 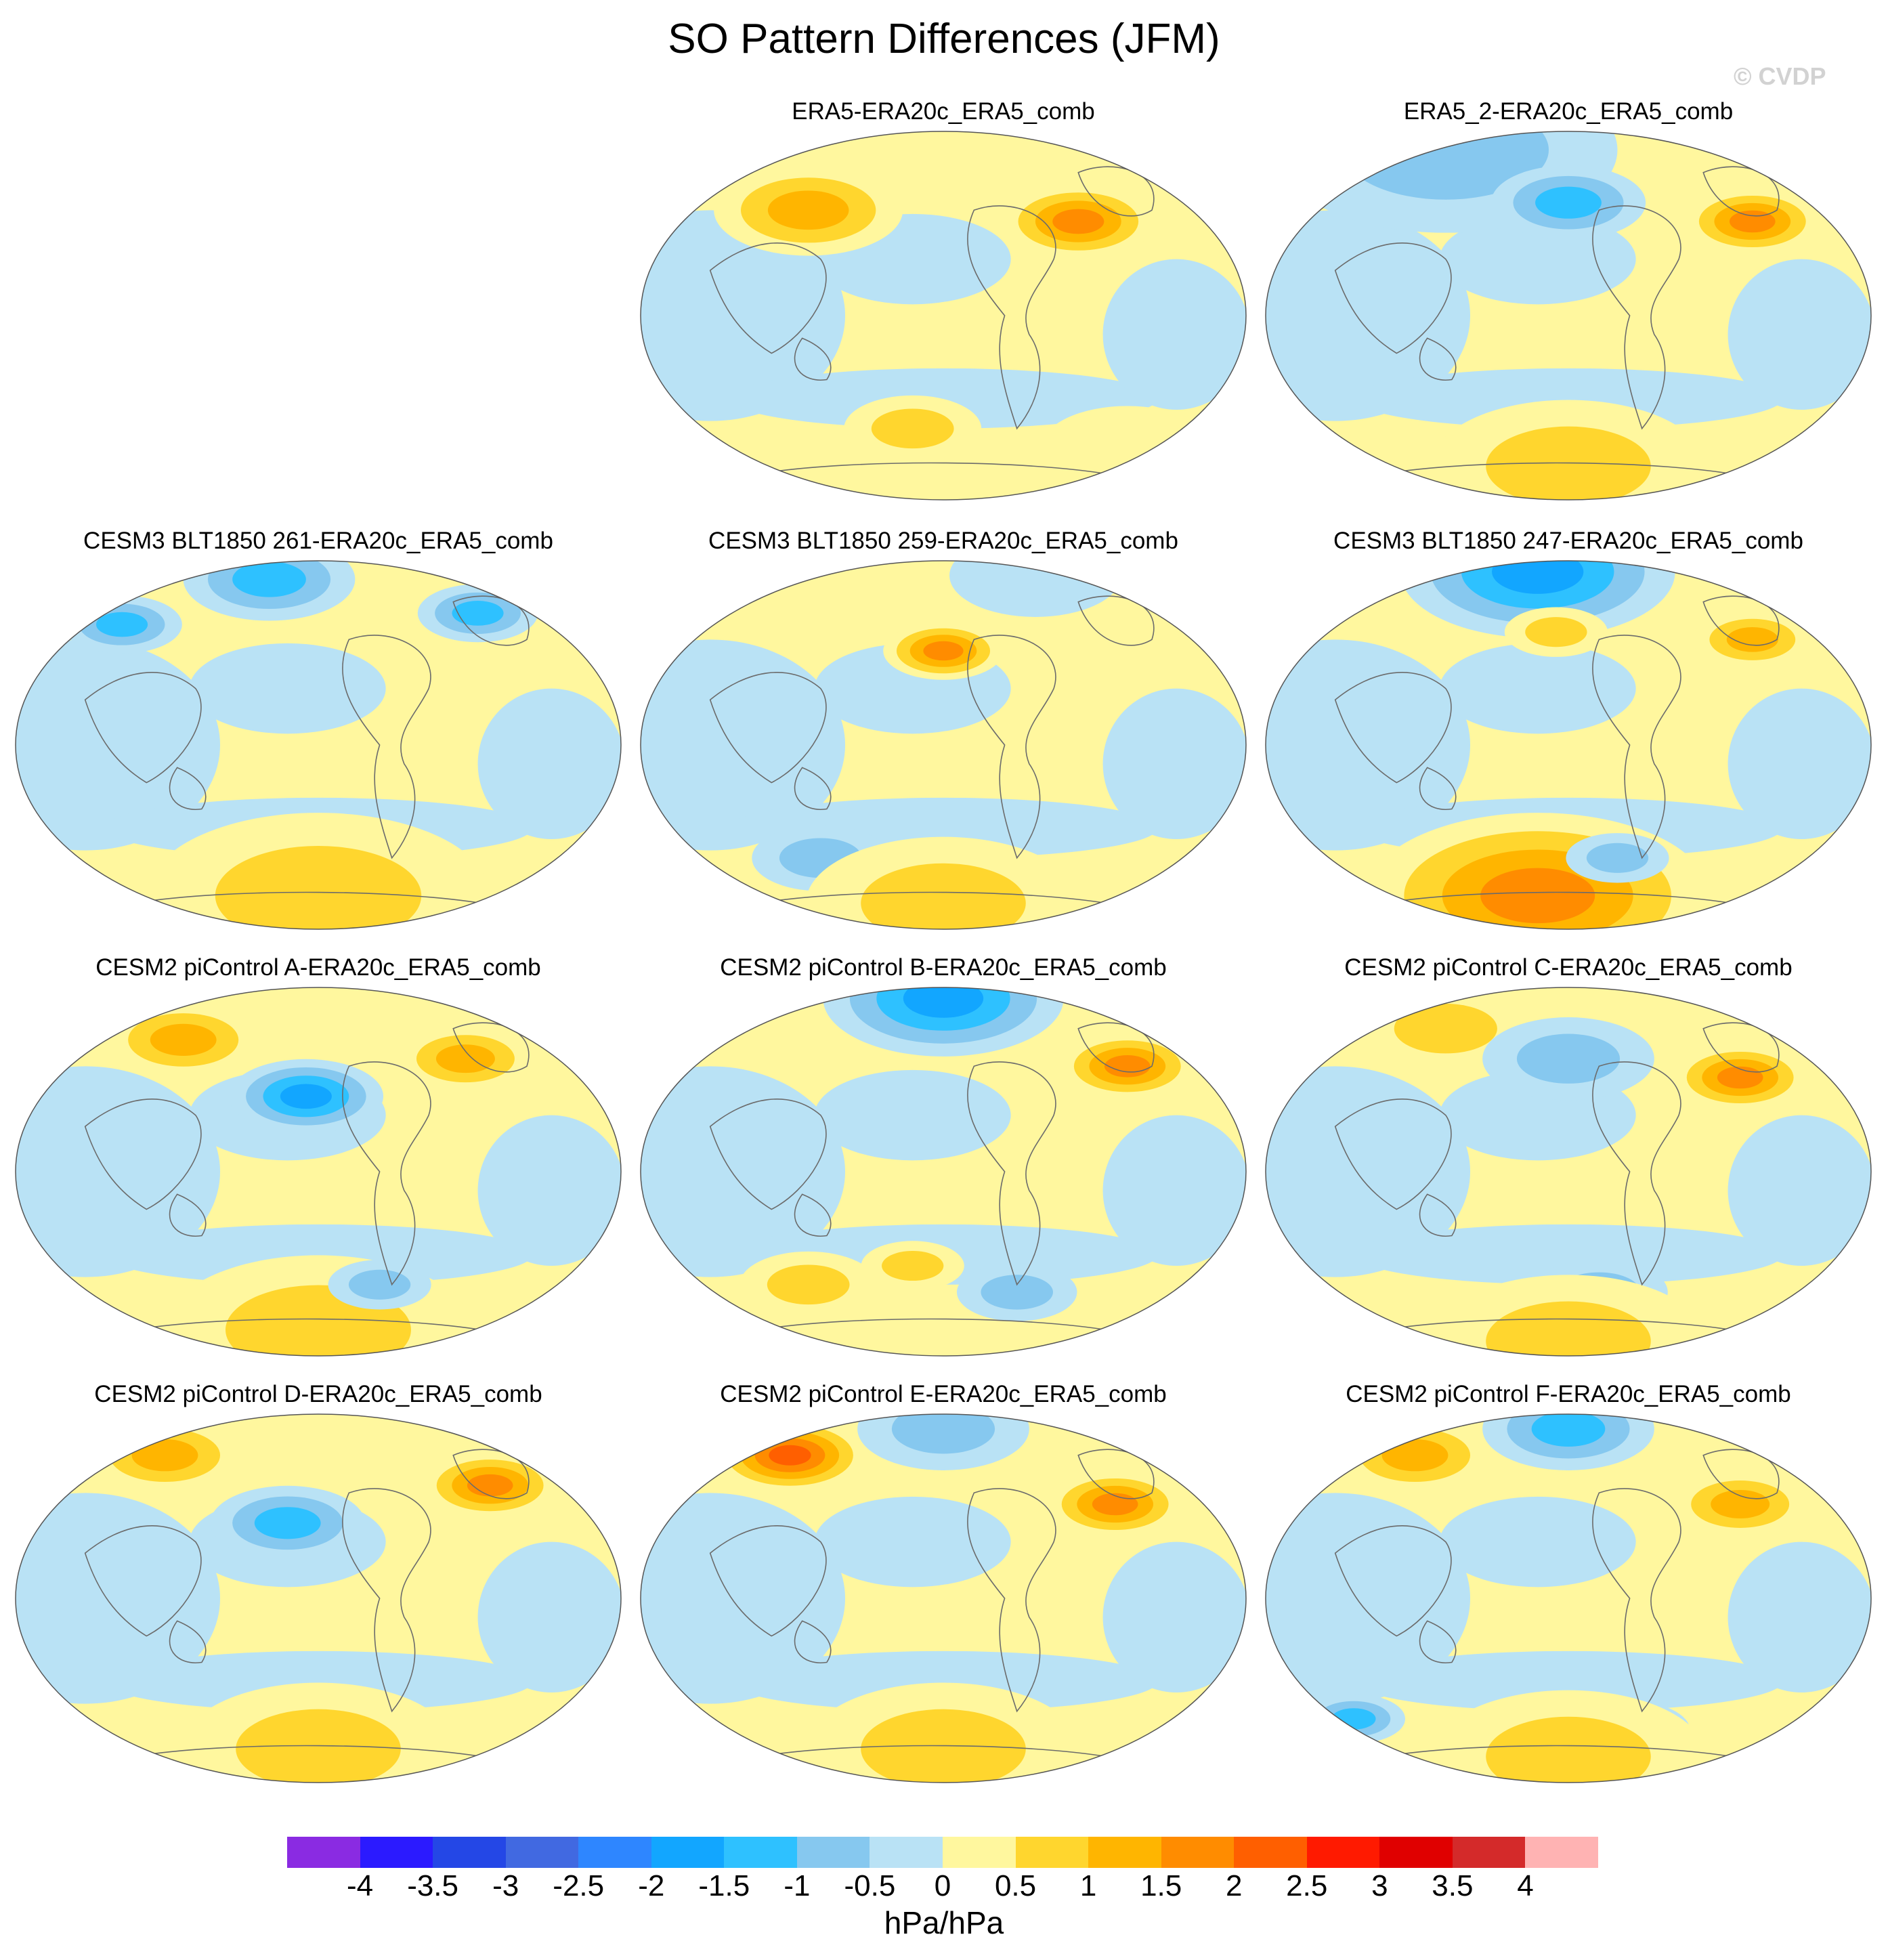 What do you see at coordinates (318, 967) in the screenshot?
I see `panel-title-6: CESM2 piControl A-ERA20c_ERA5_comb` at bounding box center [318, 967].